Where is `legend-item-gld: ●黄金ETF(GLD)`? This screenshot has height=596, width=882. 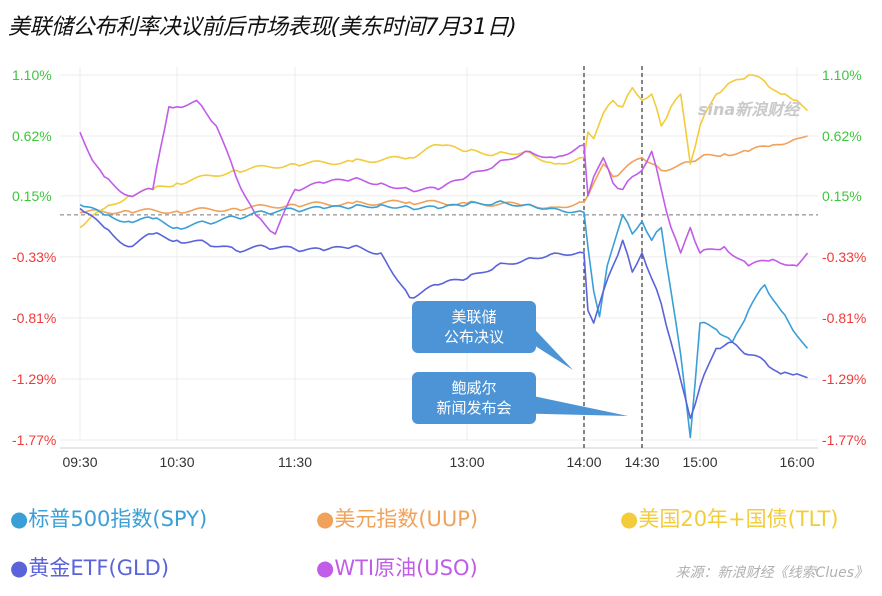 legend-item-gld: ●黄金ETF(GLD) is located at coordinates (89, 567).